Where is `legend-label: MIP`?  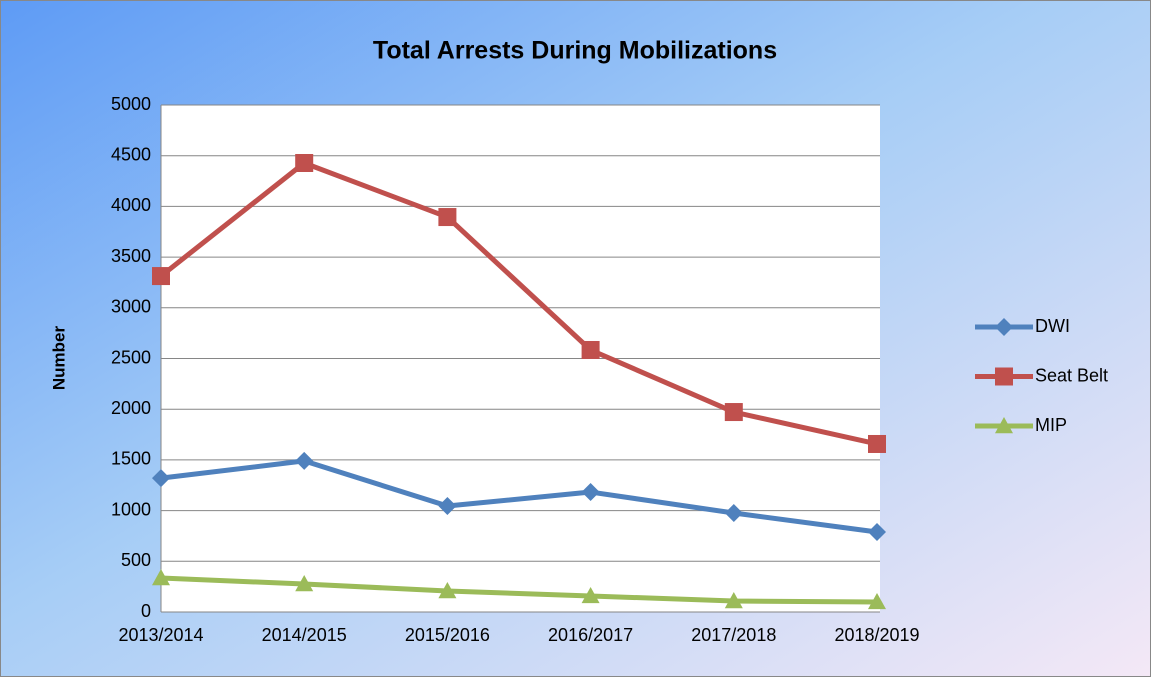 legend-label: MIP is located at coordinates (1051, 425).